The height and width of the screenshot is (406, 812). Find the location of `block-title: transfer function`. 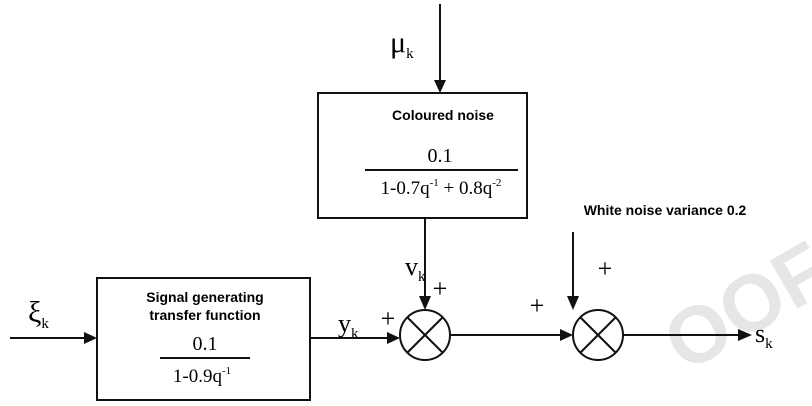

block-title: transfer function is located at coordinates (204, 315).